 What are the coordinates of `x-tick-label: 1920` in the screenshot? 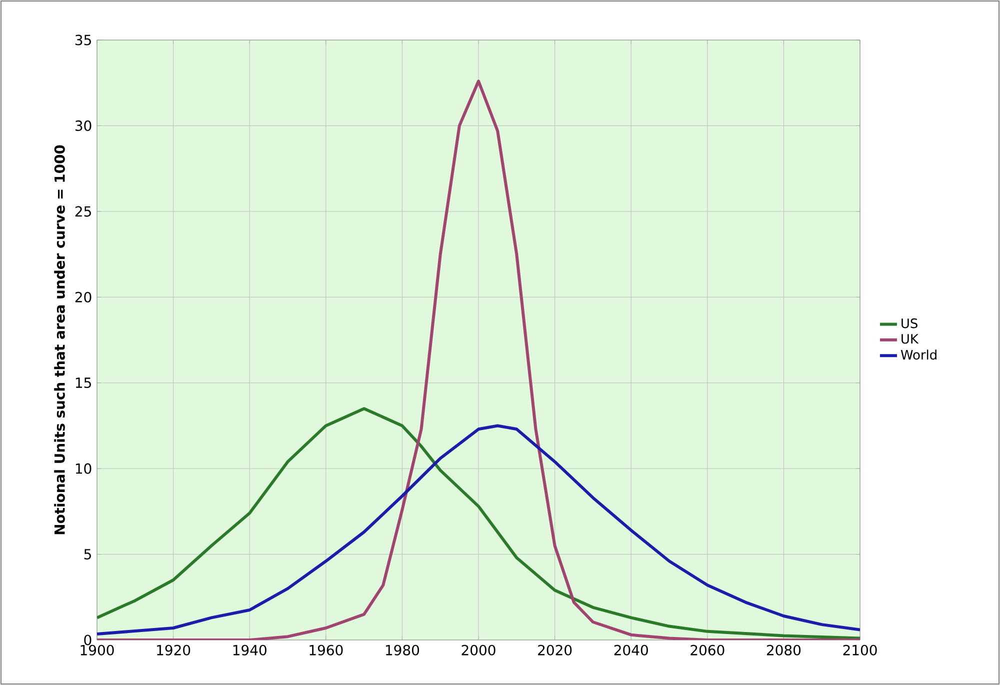 It's located at (173, 650).